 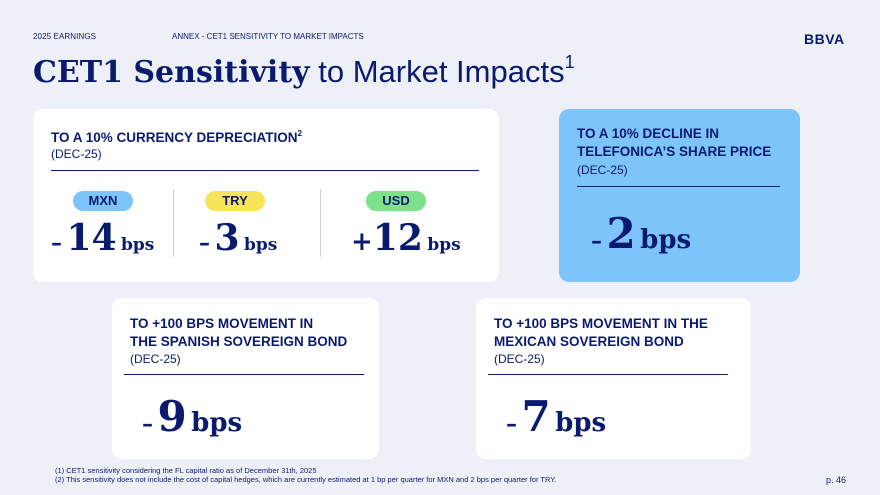 I want to click on bbva-logo: BBVA, so click(x=824, y=39).